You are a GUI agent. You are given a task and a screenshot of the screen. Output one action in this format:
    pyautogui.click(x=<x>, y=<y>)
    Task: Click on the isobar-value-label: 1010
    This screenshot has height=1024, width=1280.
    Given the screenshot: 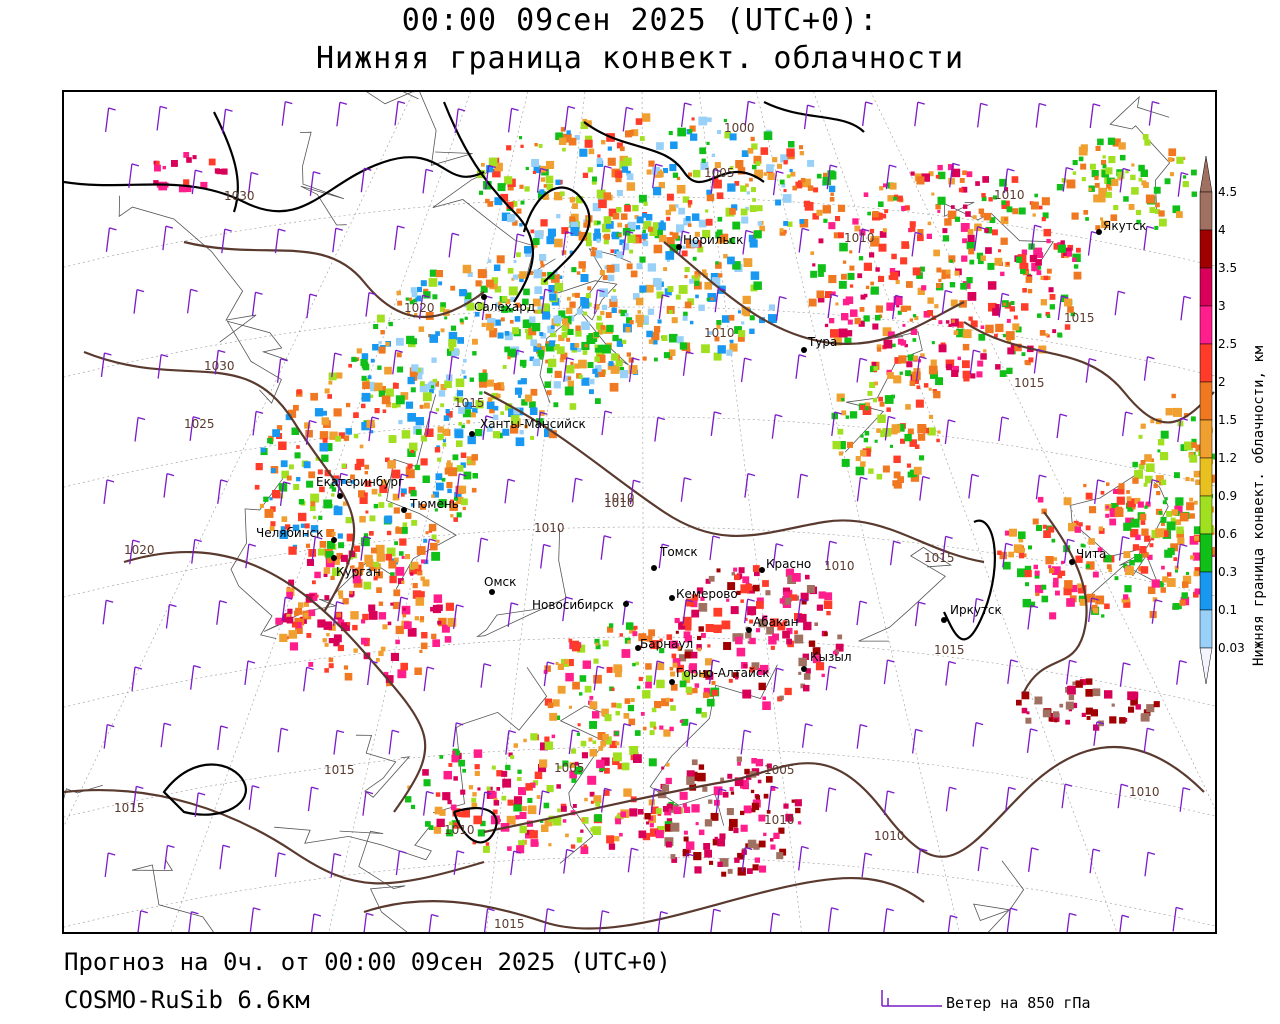 What is the action you would take?
    pyautogui.click(x=619, y=503)
    